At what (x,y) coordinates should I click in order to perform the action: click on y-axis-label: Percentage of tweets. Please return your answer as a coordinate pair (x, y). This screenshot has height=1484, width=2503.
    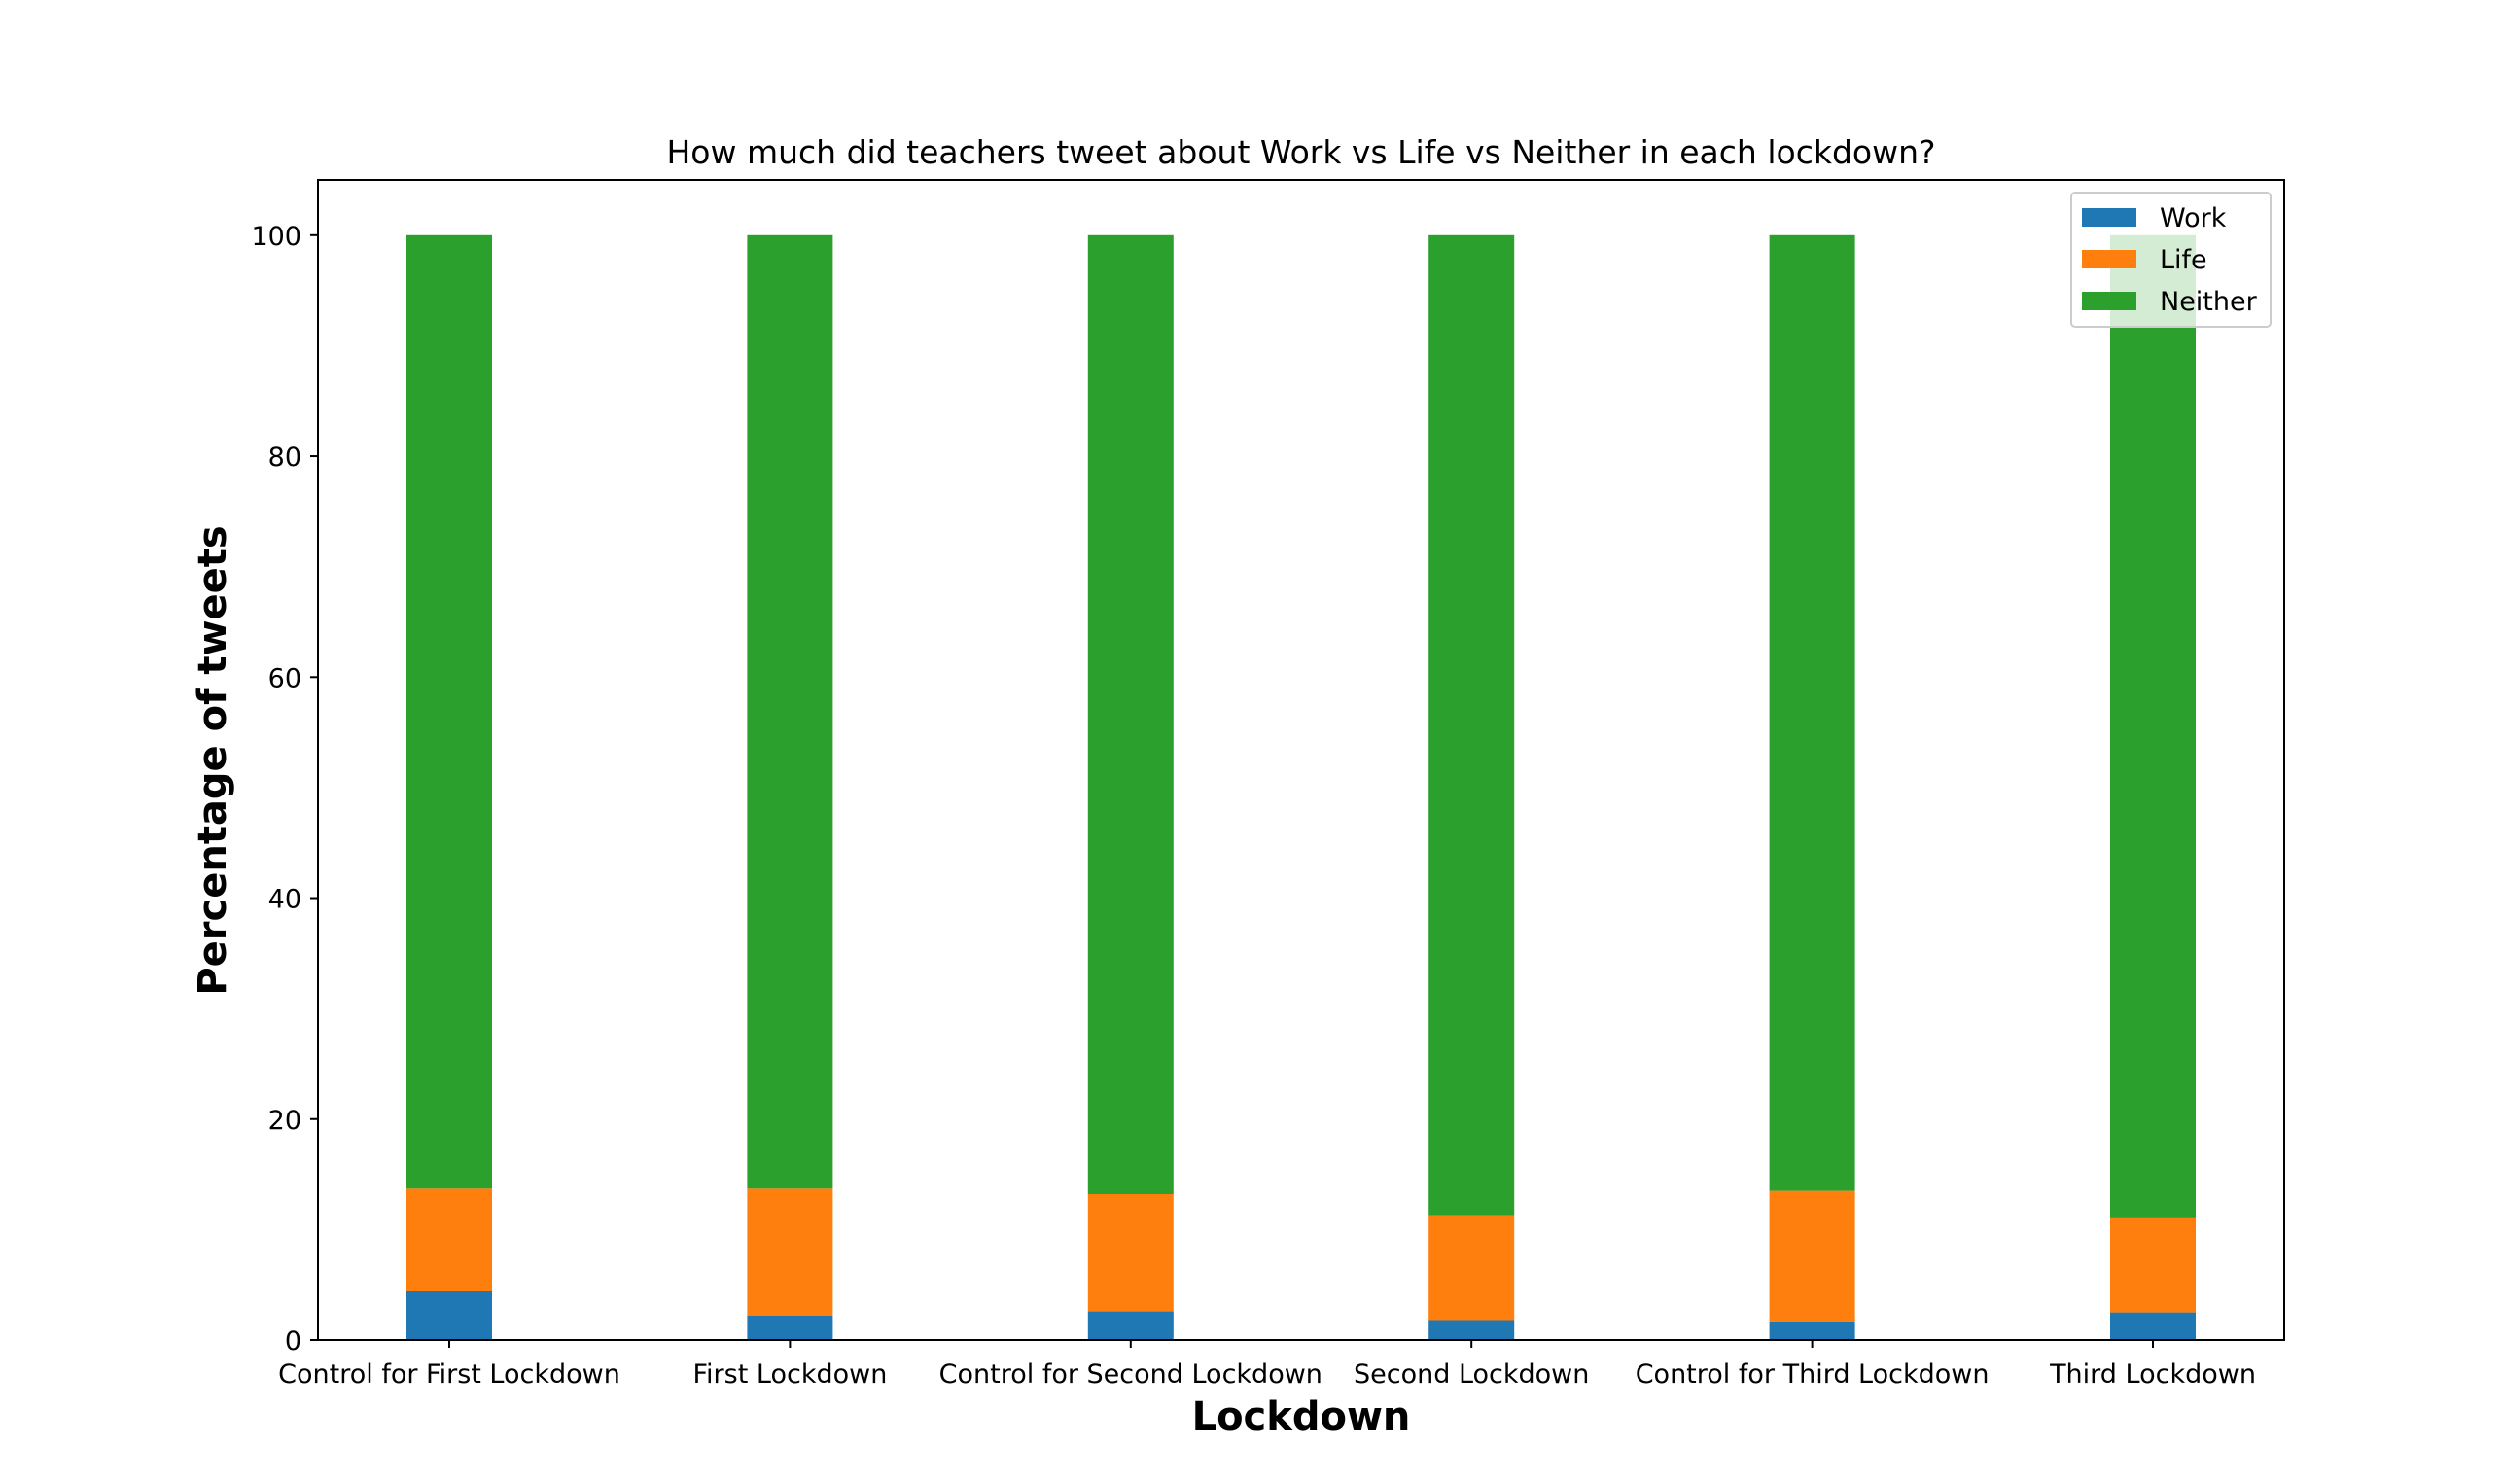
    Looking at the image, I should click on (213, 760).